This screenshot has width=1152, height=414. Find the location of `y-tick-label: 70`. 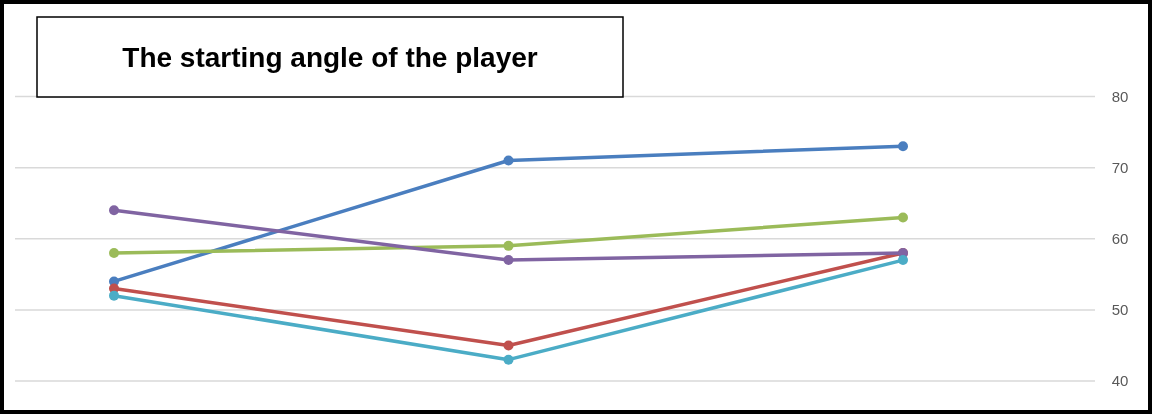

y-tick-label: 70 is located at coordinates (1120, 167).